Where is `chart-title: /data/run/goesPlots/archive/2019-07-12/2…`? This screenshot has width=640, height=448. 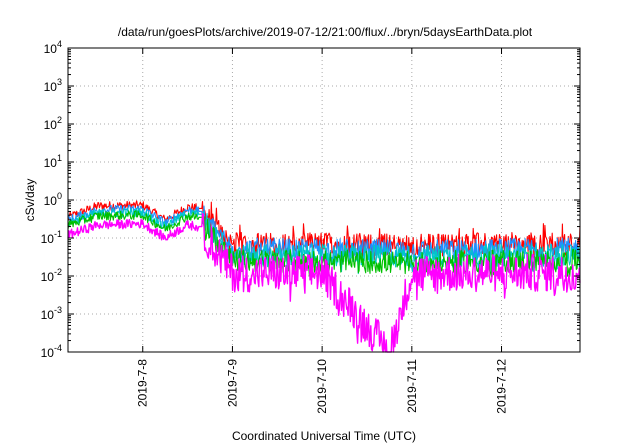
chart-title: /data/run/goesPlots/archive/2019-07-12/2… is located at coordinates (325, 32).